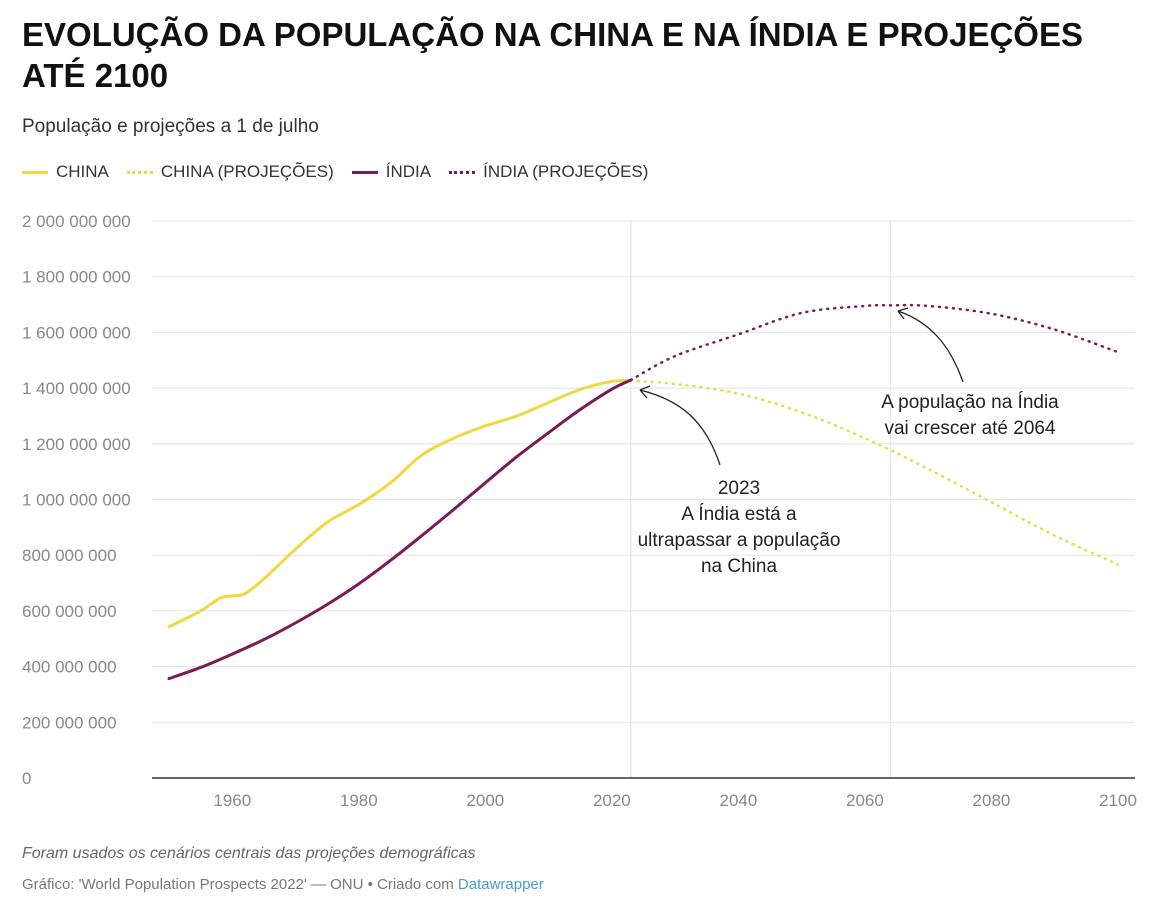 This screenshot has width=1172, height=904. Describe the element at coordinates (874, 342) in the screenshot. I see `series-line-índia-projeções-` at that location.